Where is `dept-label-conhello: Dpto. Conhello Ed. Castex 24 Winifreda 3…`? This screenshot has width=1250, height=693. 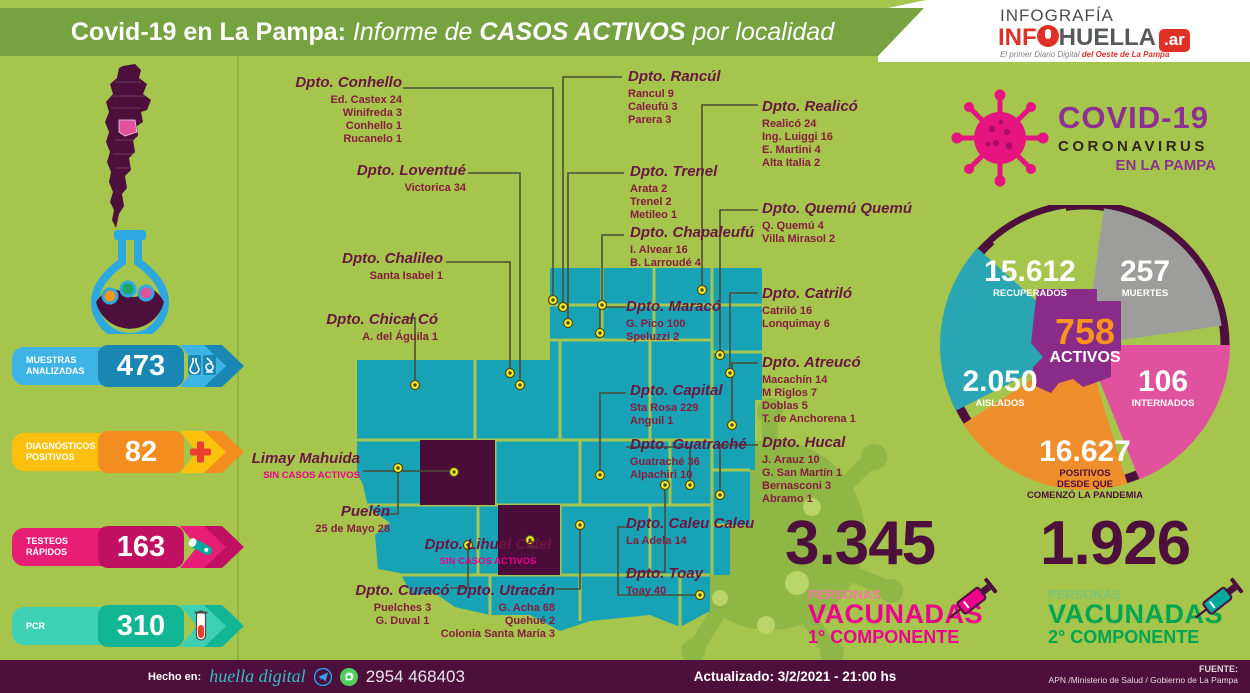 dept-label-conhello: Dpto. Conhello Ed. Castex 24 Winifreda 3… is located at coordinates (336, 110).